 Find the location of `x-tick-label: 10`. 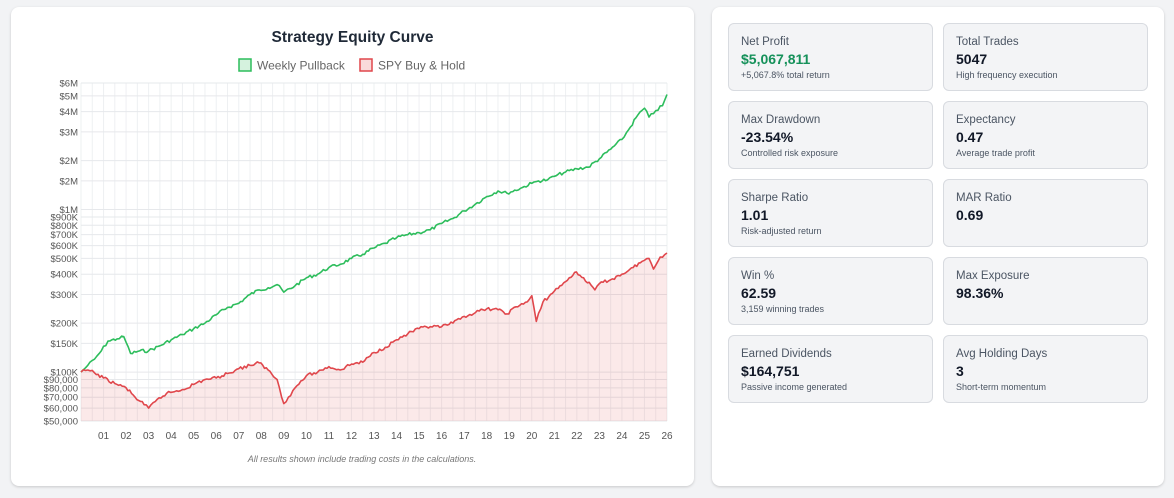

x-tick-label: 10 is located at coordinates (307, 436).